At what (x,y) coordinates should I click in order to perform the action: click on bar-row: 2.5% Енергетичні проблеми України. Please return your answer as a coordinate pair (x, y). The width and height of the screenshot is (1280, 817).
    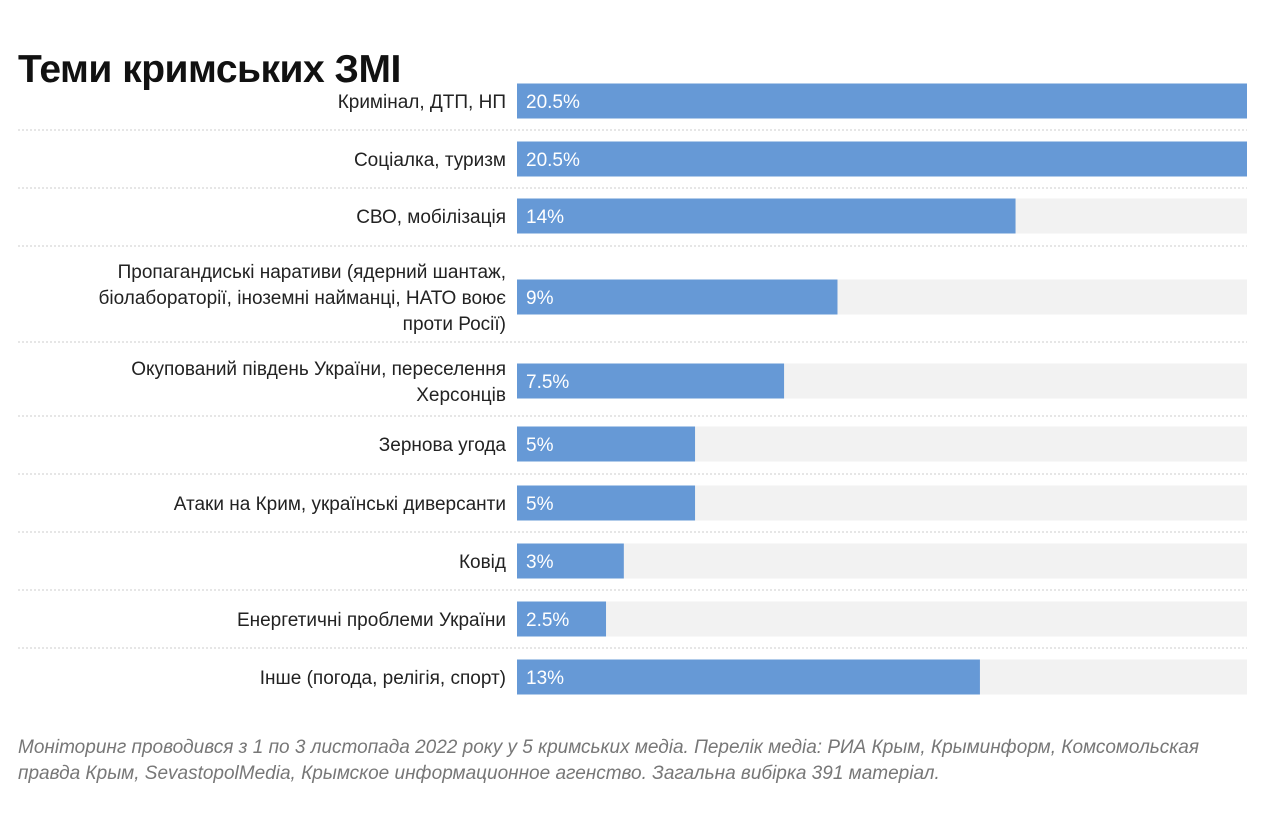
    Looking at the image, I should click on (742, 619).